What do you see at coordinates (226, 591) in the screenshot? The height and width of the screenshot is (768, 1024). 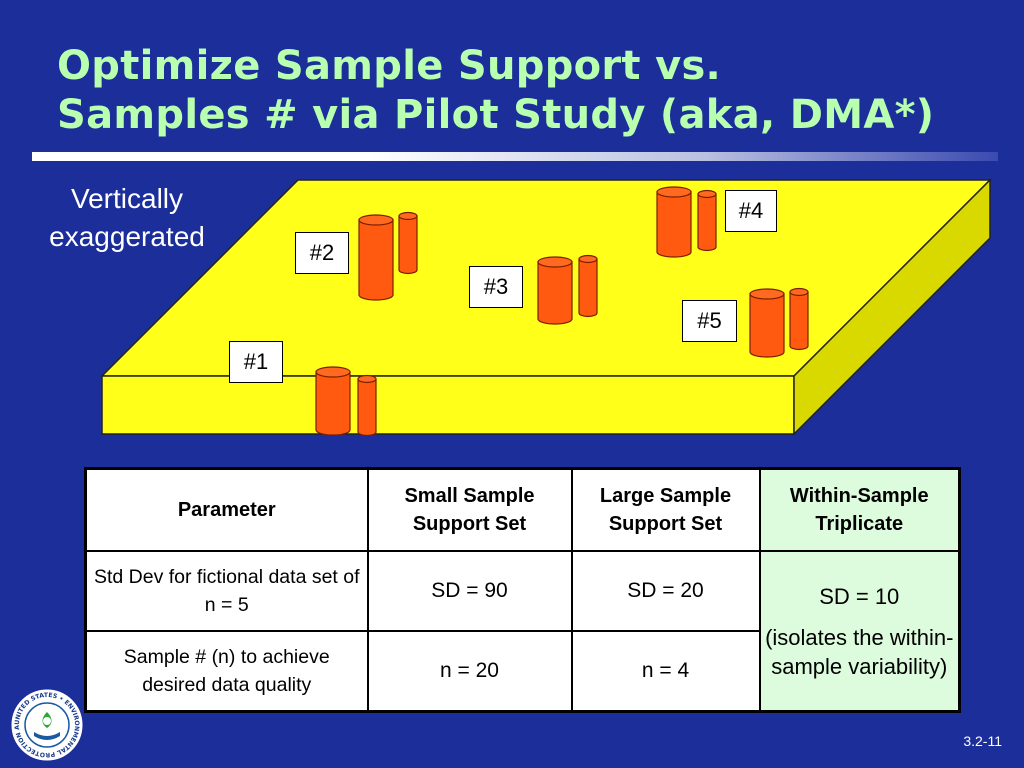 I see `param-std-dev: Std Dev for fictional data set of n = 5` at bounding box center [226, 591].